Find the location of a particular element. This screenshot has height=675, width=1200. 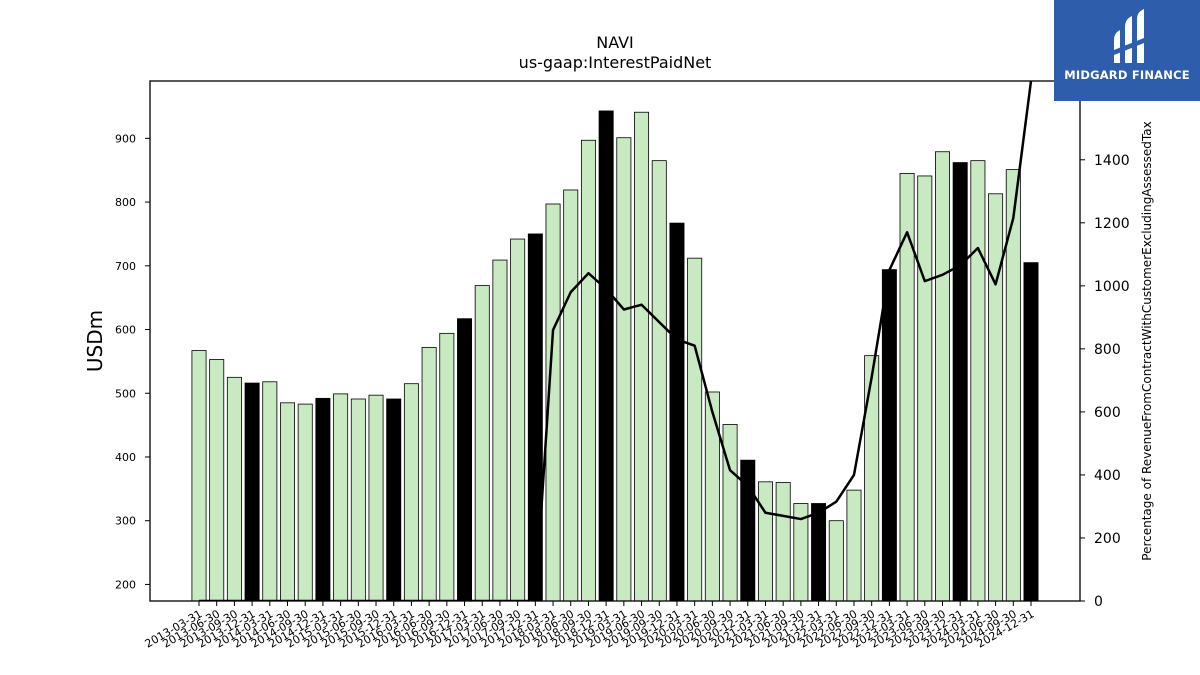

chart-subtitle: us-gaap:InterestPaidNet is located at coordinates (615, 62).